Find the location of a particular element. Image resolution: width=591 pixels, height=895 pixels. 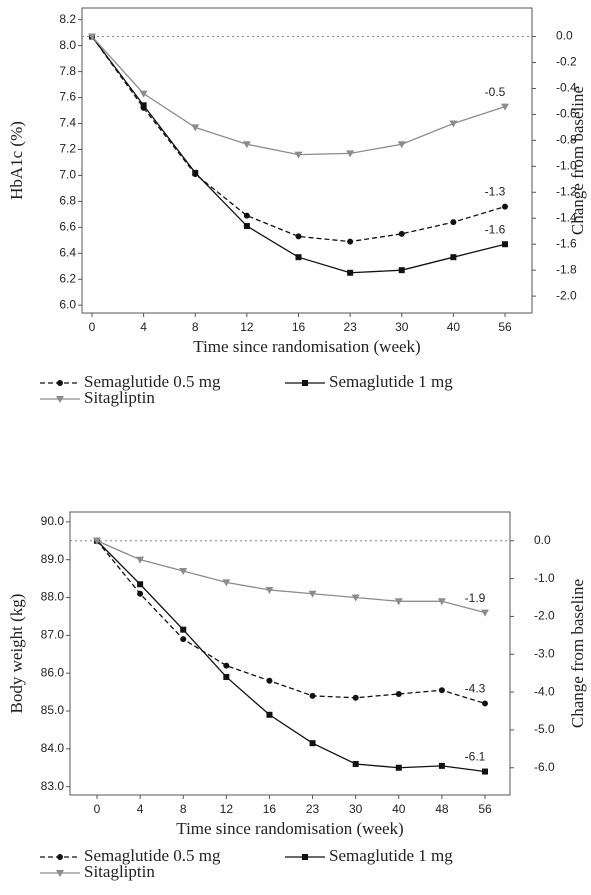

y-tick-label: 84.0 is located at coordinates (53, 748).